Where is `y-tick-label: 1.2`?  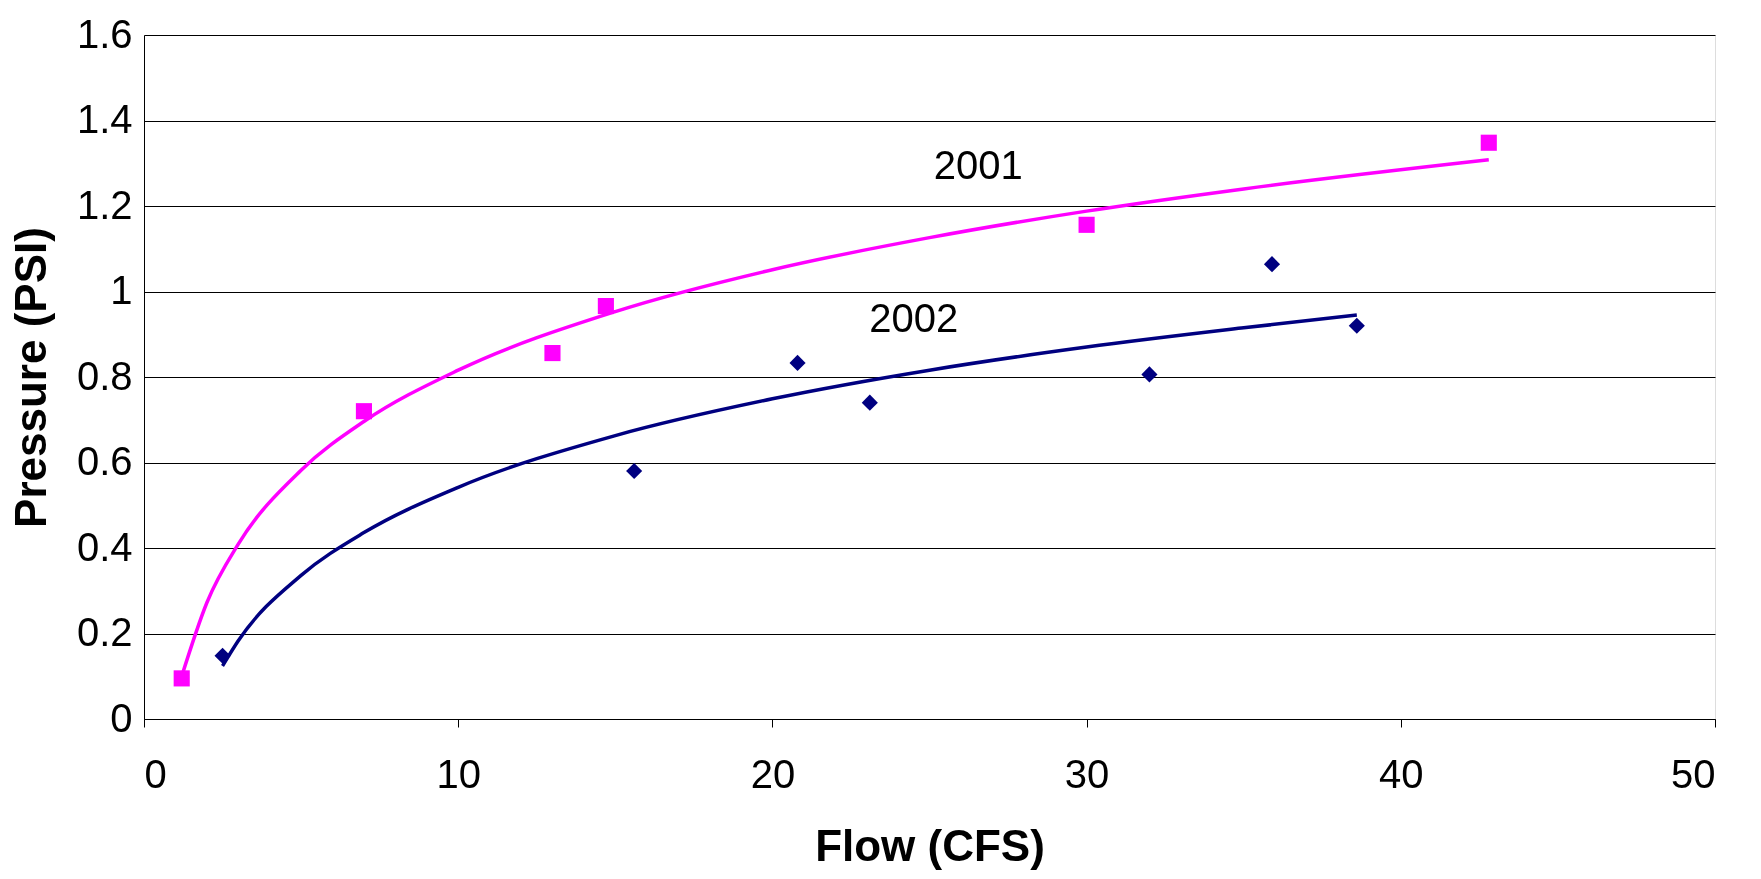
y-tick-label: 1.2 is located at coordinates (104, 204).